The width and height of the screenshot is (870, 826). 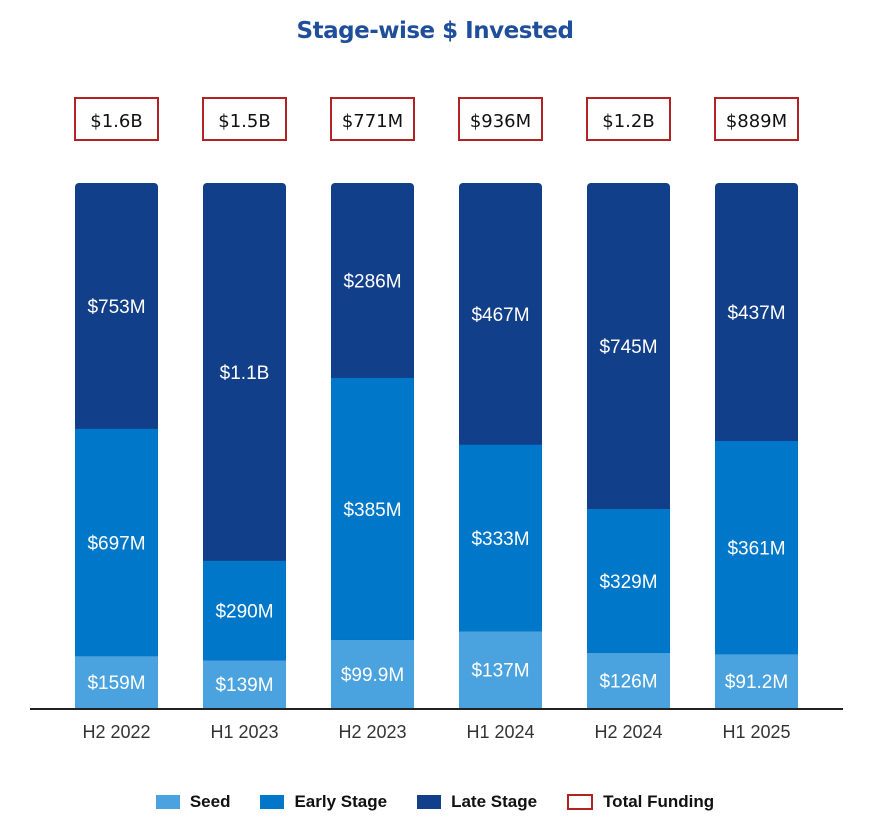 I want to click on data-label: $126M, so click(x=628, y=681).